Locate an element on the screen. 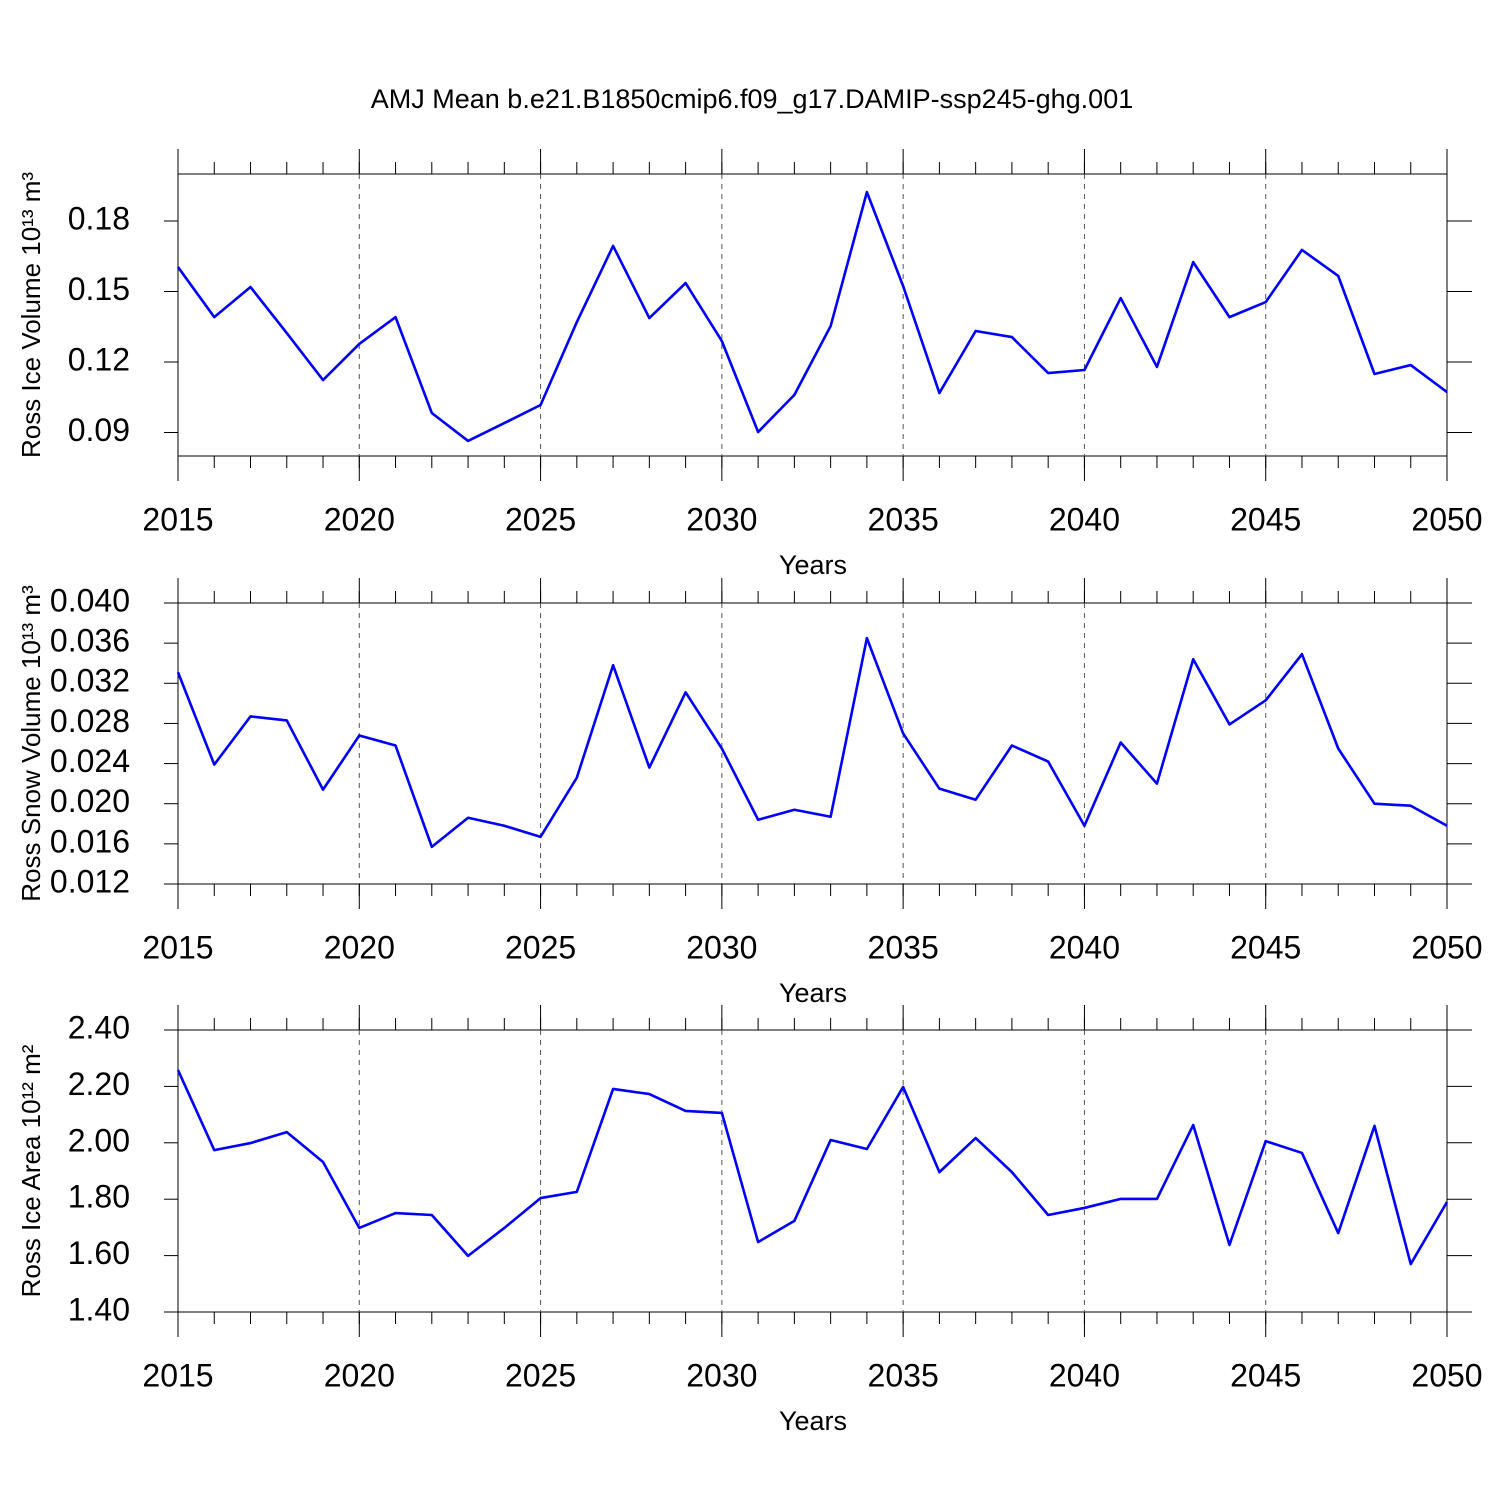 The image size is (1500, 1500). y-tick-label: 0.15 is located at coordinates (99, 289).